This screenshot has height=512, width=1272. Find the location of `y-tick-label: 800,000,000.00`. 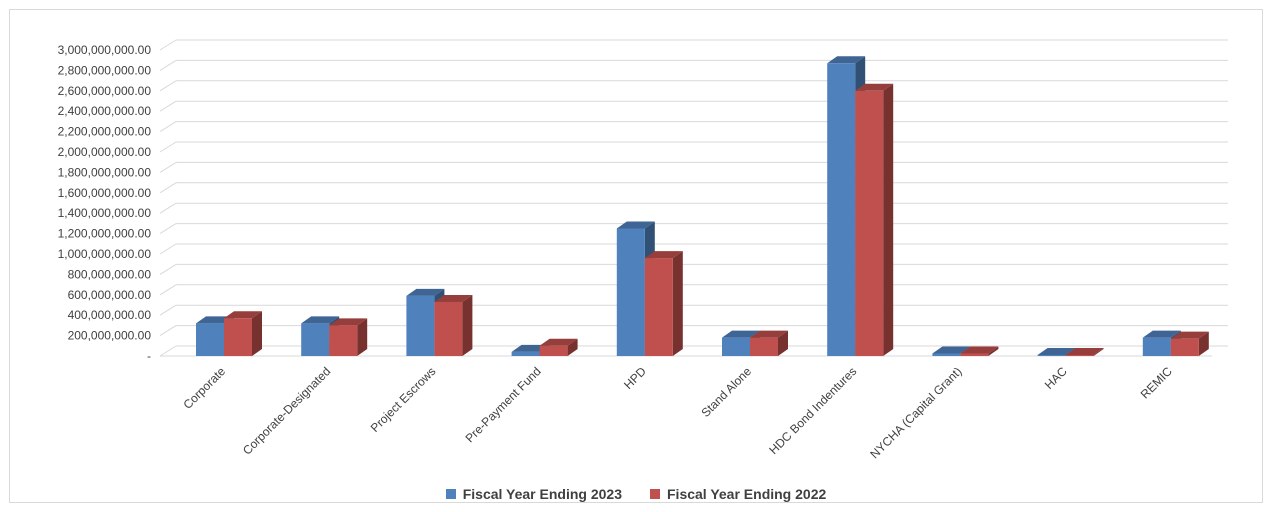

y-tick-label: 800,000,000.00 is located at coordinates (110, 274).